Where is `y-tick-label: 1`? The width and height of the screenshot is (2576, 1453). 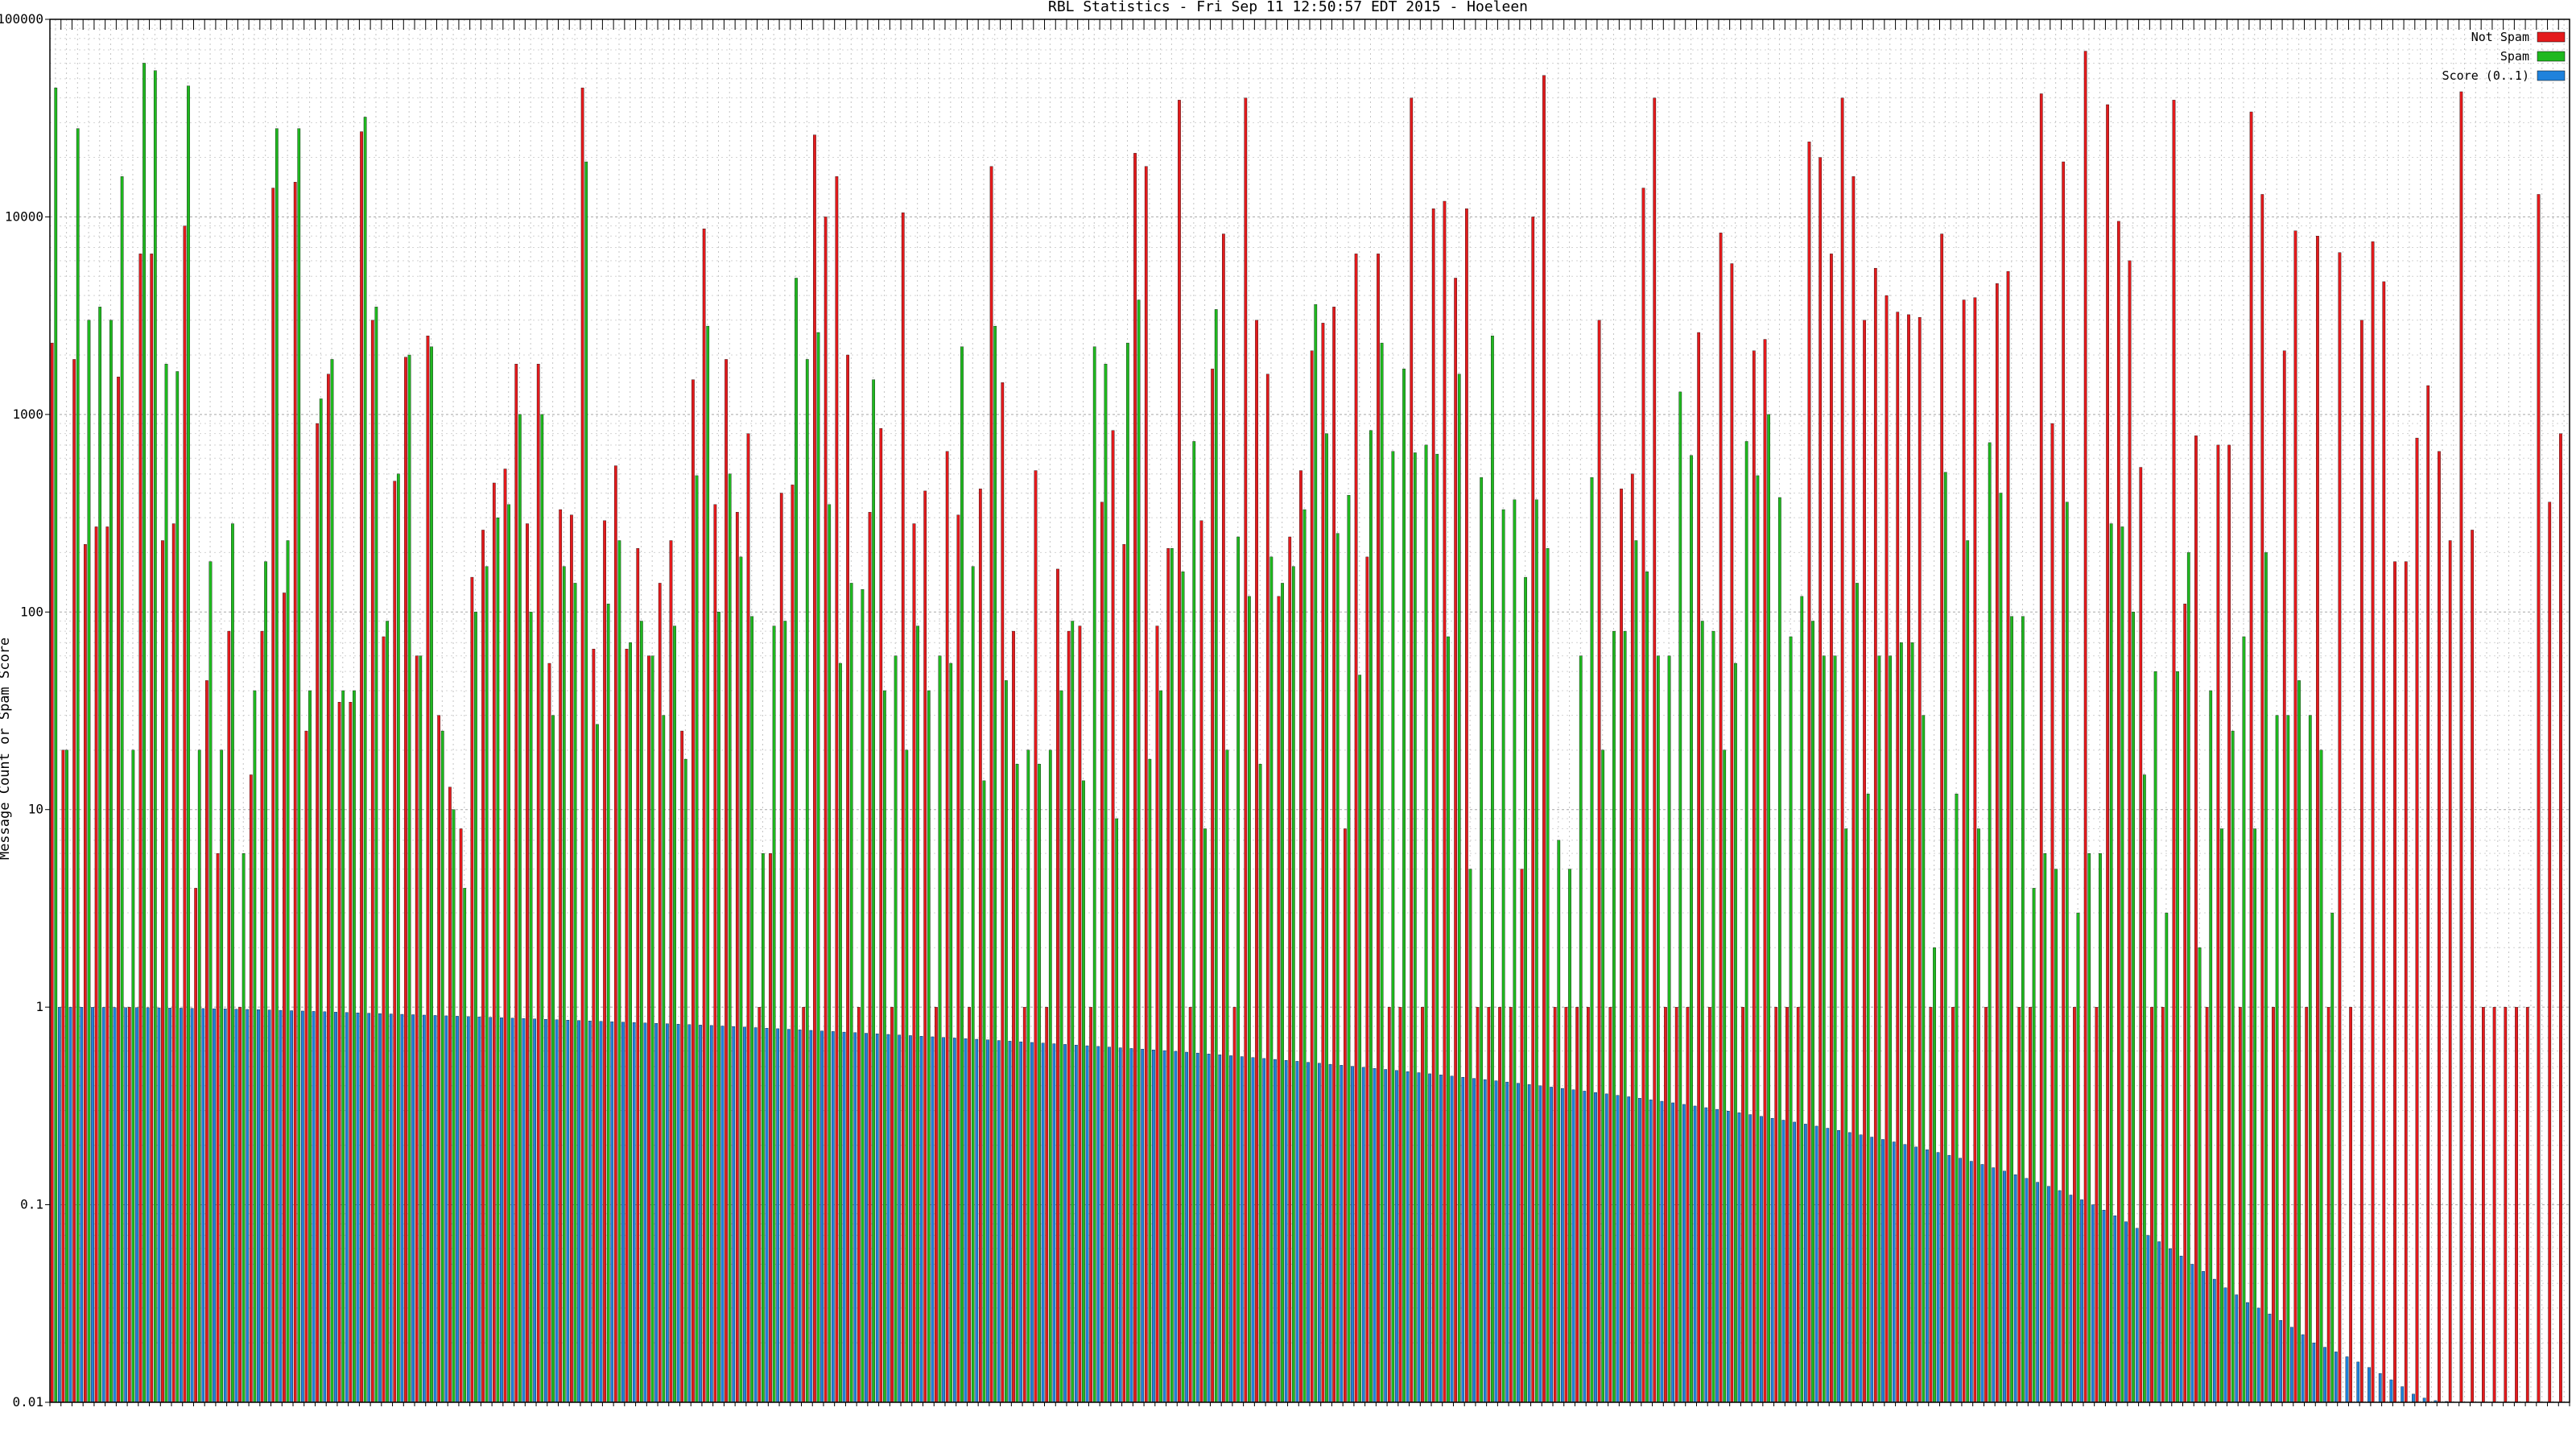 y-tick-label: 1 is located at coordinates (39, 1007).